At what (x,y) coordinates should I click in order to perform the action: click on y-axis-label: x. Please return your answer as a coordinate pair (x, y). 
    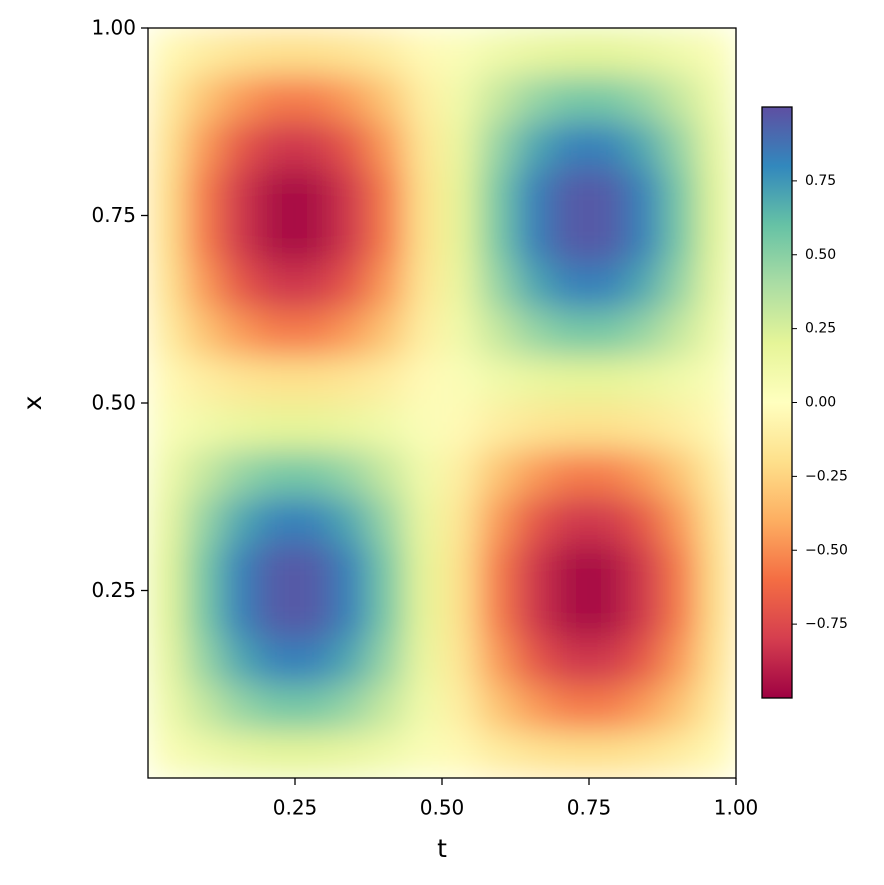
    Looking at the image, I should click on (32, 403).